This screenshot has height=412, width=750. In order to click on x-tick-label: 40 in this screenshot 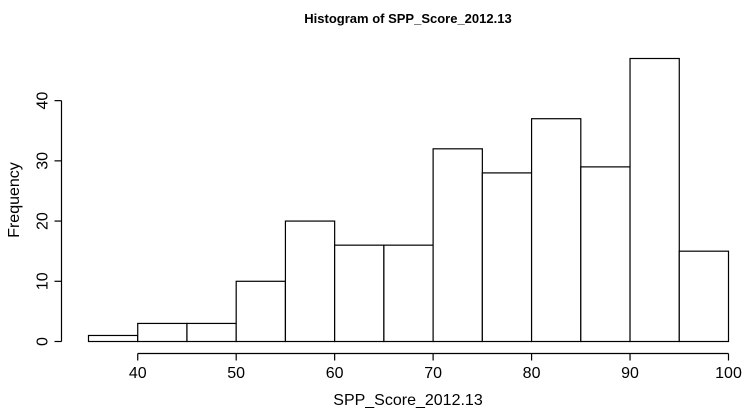, I will do `click(138, 373)`.